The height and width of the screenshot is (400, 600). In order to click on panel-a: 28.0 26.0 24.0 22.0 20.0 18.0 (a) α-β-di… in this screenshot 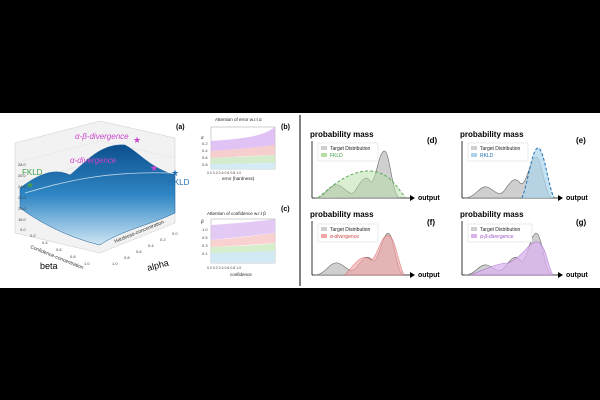, I will do `click(102, 196)`.